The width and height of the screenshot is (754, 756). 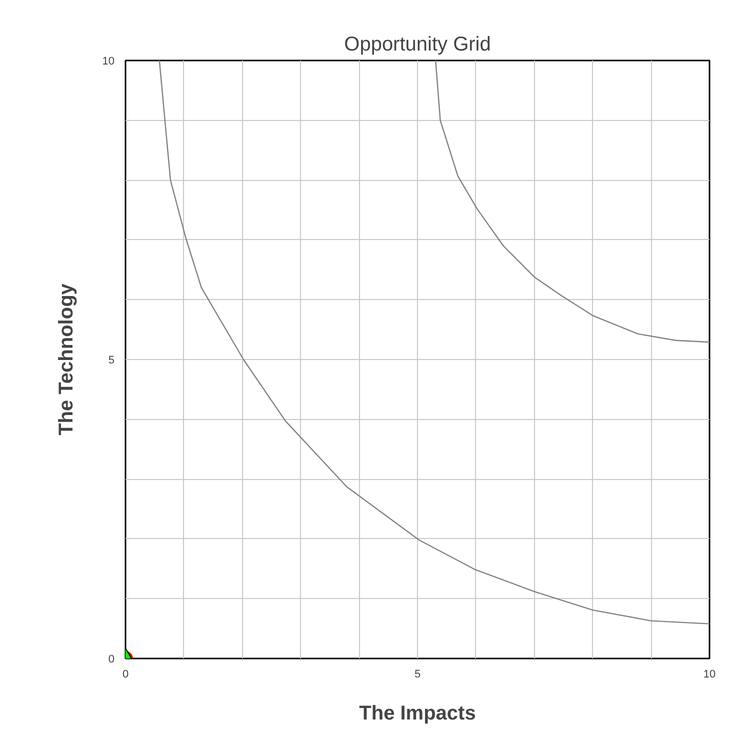 I want to click on chart-title: Opportunity Grid, so click(x=417, y=45).